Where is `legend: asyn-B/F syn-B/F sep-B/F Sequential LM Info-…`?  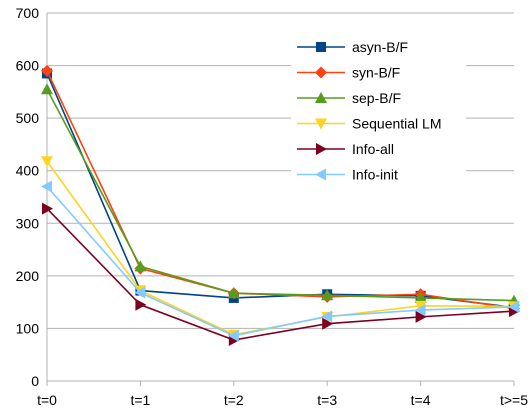 legend: asyn-B/F syn-B/F sep-B/F Sequential LM Info-… is located at coordinates (378, 122).